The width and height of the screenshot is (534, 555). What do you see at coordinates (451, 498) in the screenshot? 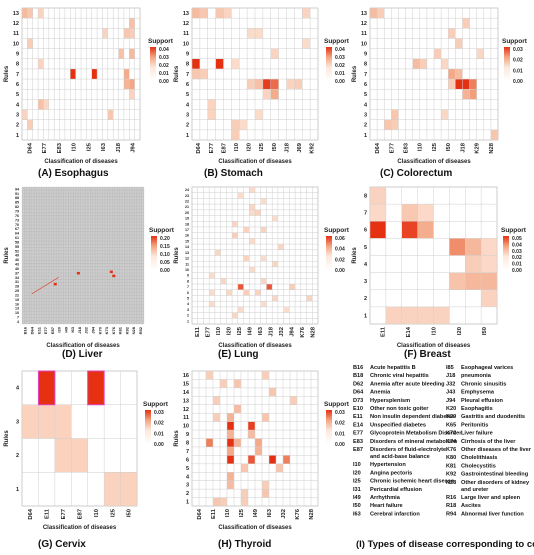
I see `code-label: R16` at bounding box center [451, 498].